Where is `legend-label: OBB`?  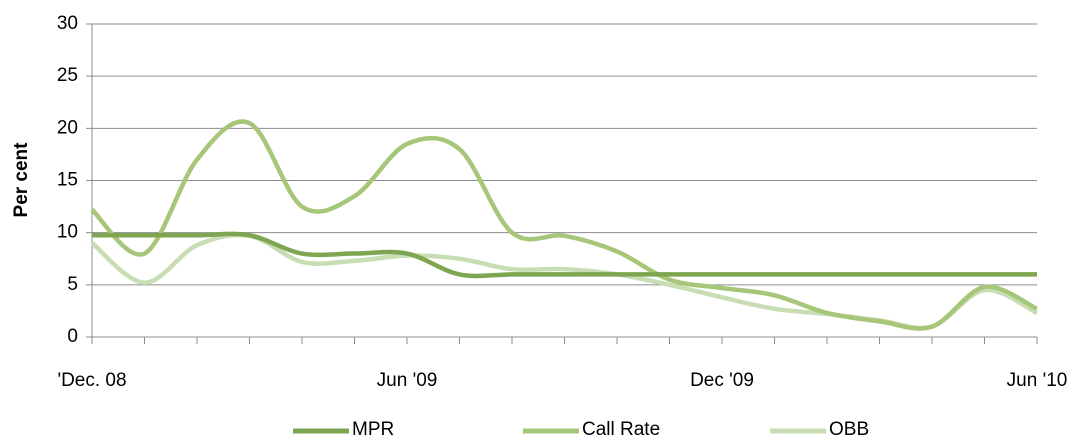
legend-label: OBB is located at coordinates (849, 429).